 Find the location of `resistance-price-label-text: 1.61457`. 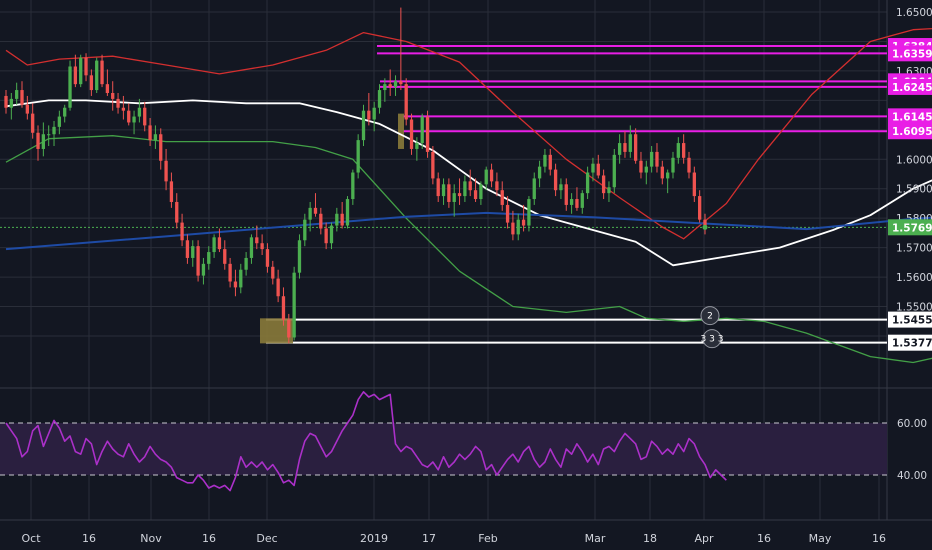

resistance-price-label-text: 1.61457 is located at coordinates (912, 117).